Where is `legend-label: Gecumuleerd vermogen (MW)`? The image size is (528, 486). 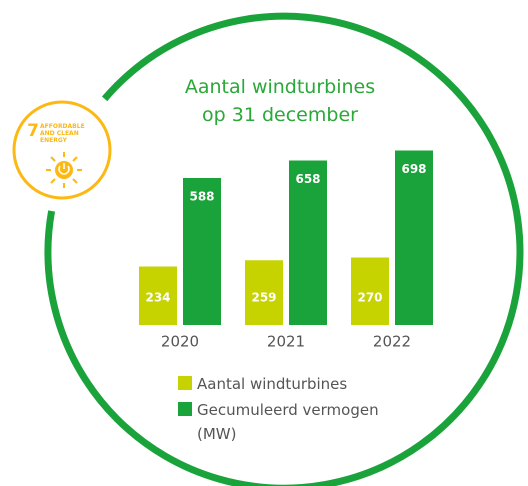 legend-label: Gecumuleerd vermogen (MW) is located at coordinates (288, 422).